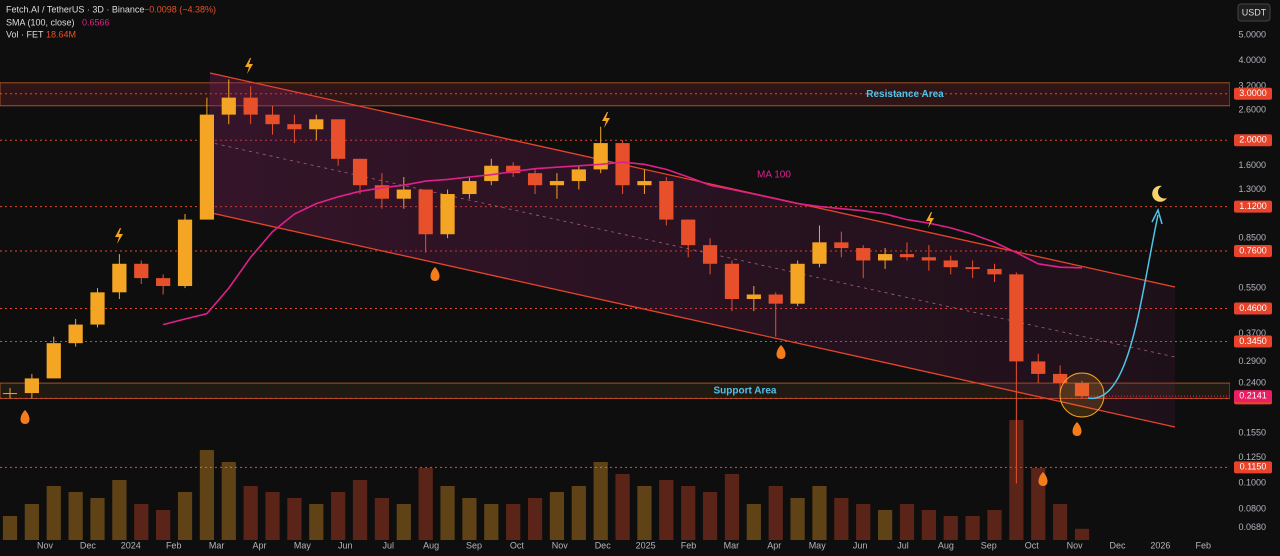 The width and height of the screenshot is (1280, 556). What do you see at coordinates (860, 545) in the screenshot?
I see `x-tick-label: Jun` at bounding box center [860, 545].